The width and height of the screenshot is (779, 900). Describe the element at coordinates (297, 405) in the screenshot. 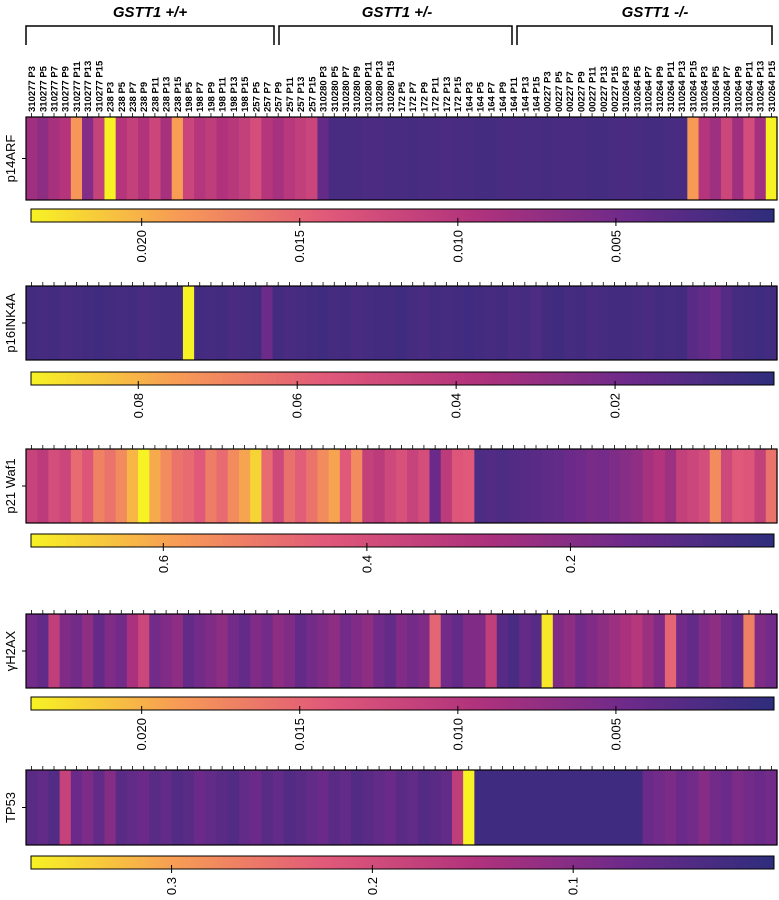

I see `colorbar-tick-label: 0.06` at that location.